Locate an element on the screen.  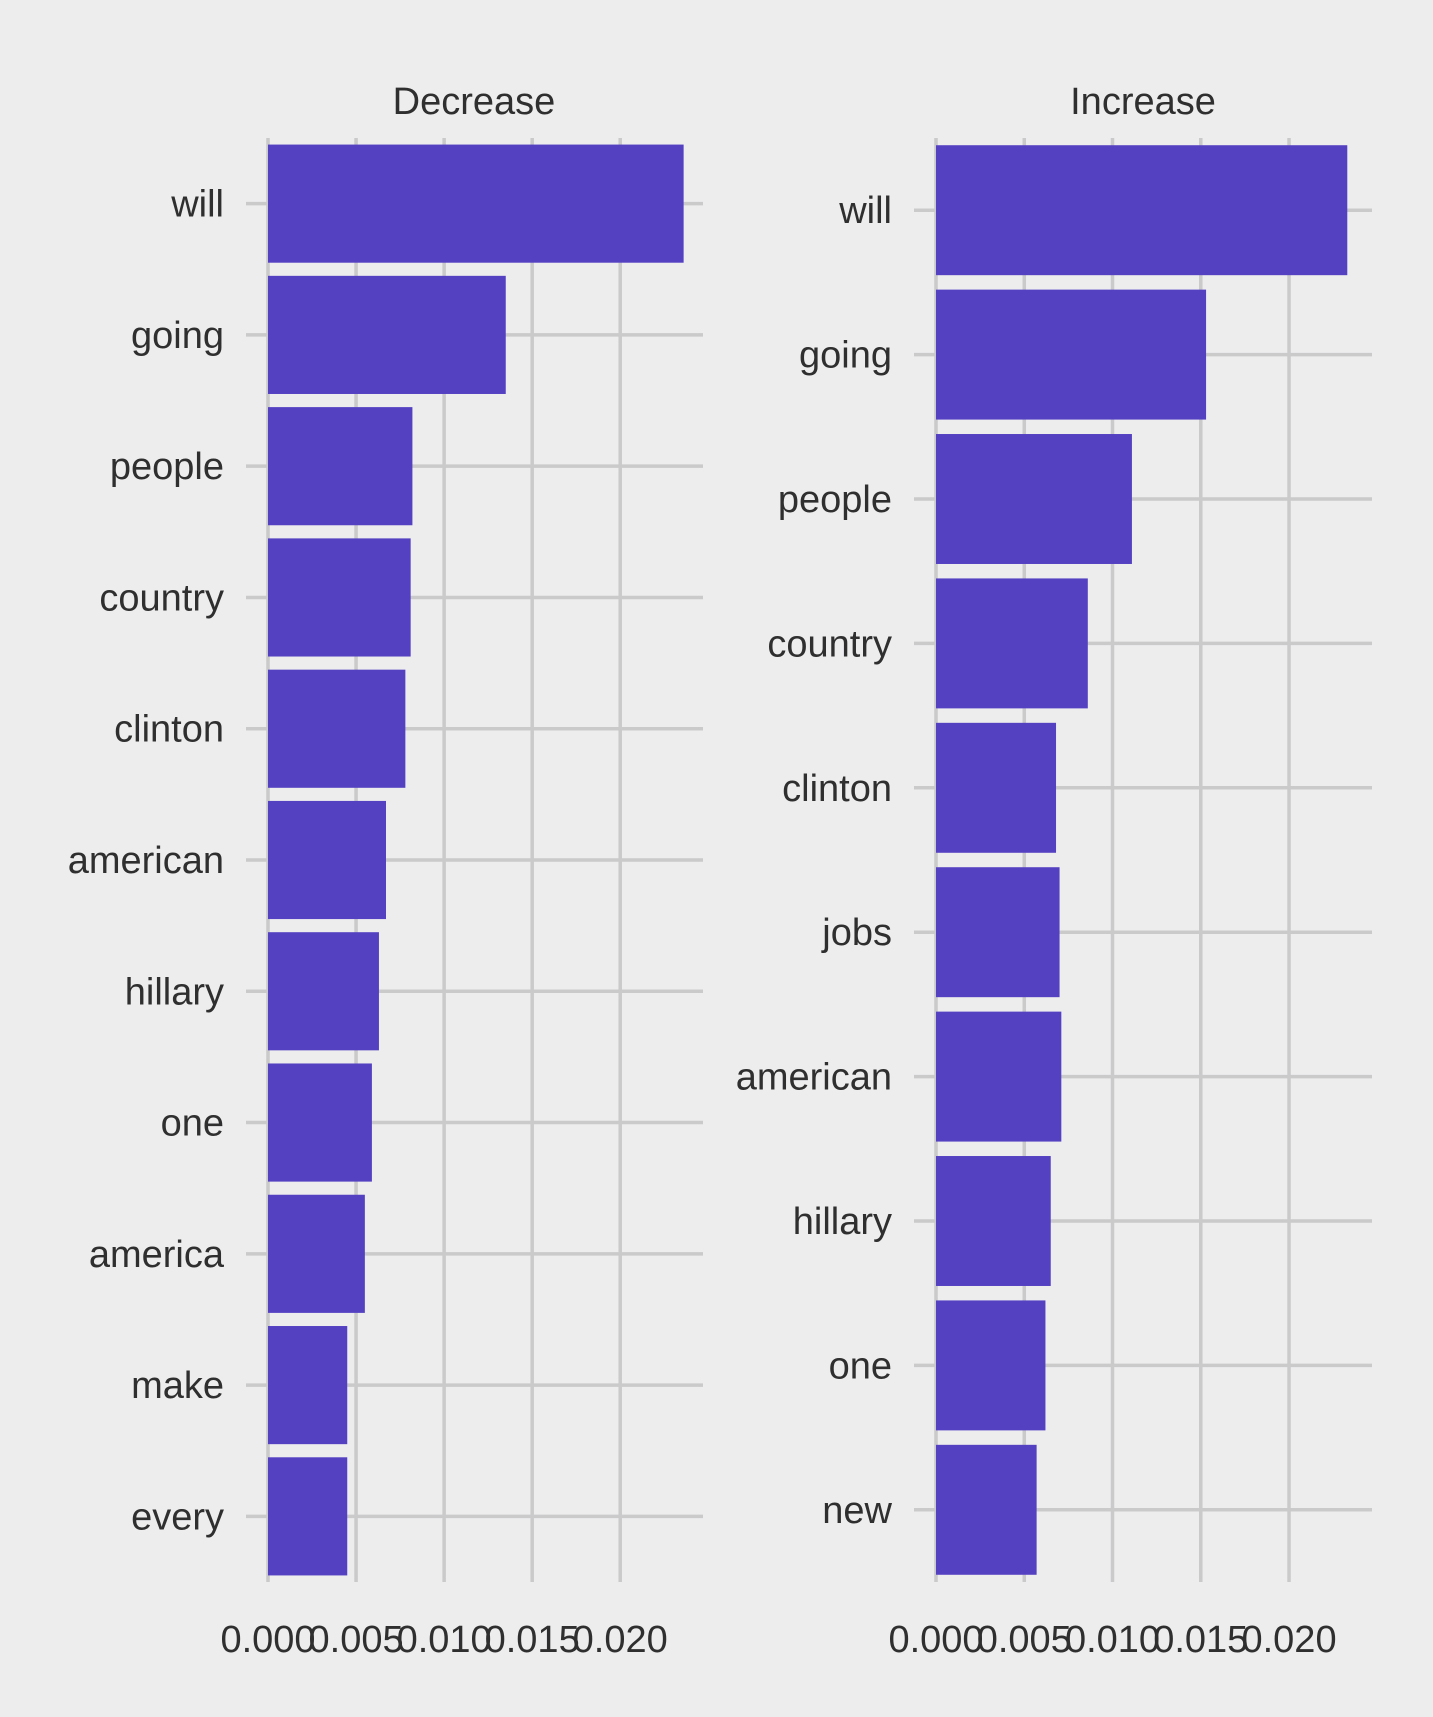
category-label: make is located at coordinates (177, 1386).